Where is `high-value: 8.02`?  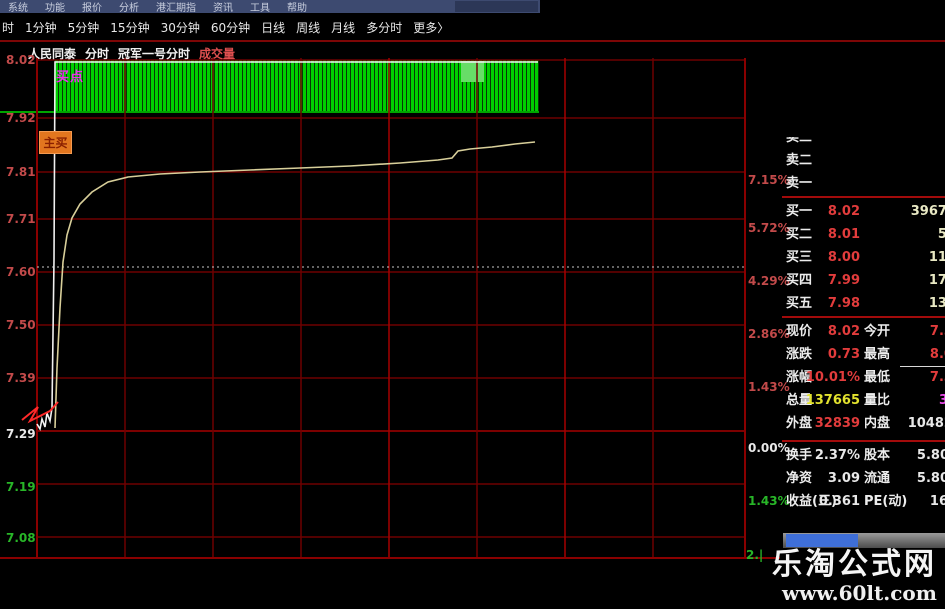 high-value: 8.02 is located at coordinates (922, 355).